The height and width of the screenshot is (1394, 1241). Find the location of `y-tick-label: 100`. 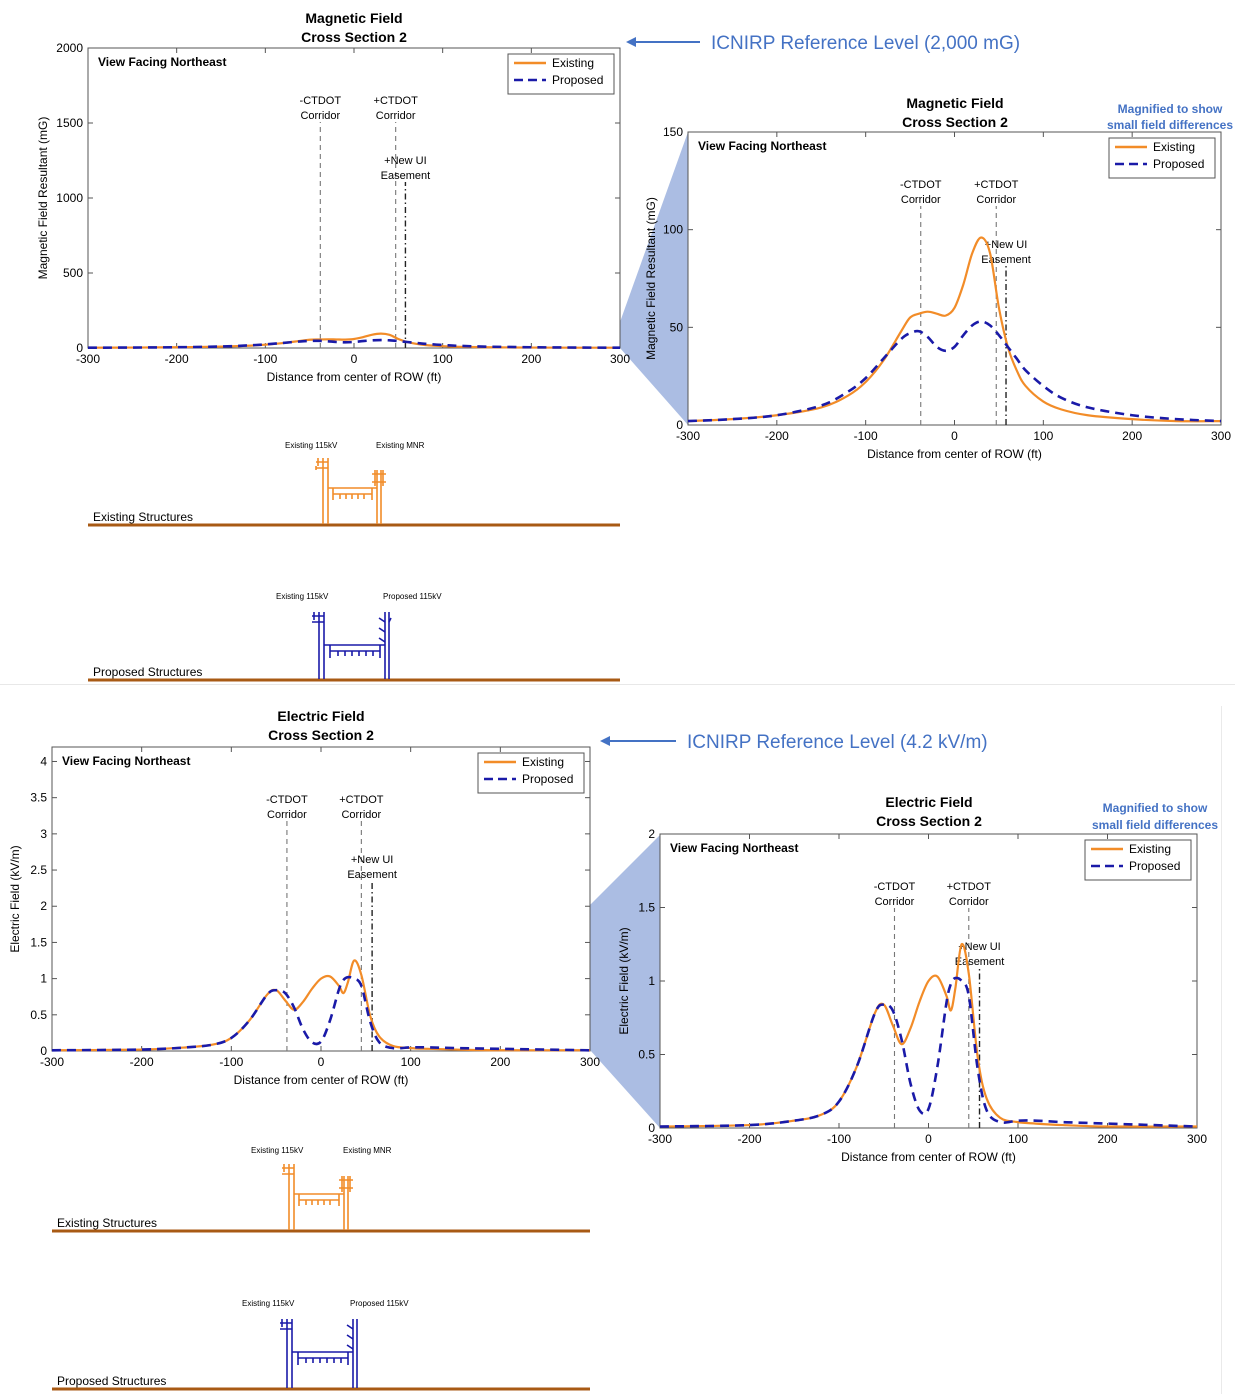

y-tick-label: 100 is located at coordinates (673, 230).